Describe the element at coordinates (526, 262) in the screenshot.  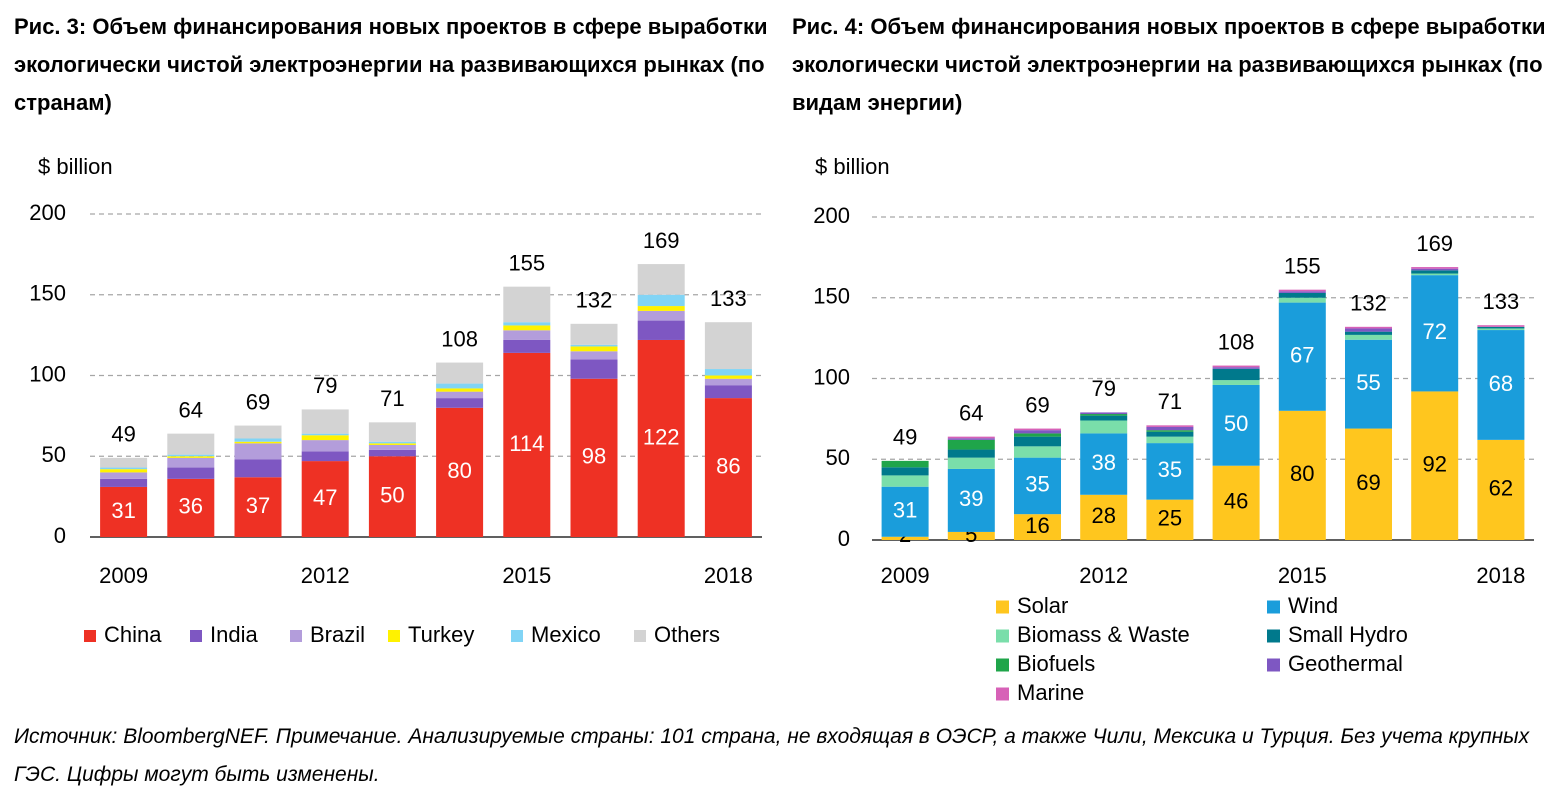
I see `countries-total-label: 155` at that location.